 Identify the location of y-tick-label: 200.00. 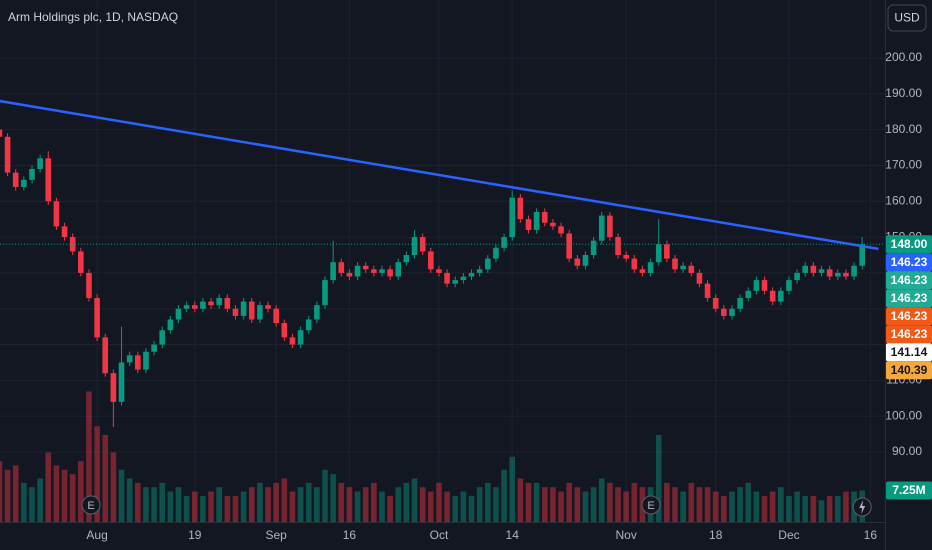
(903, 57).